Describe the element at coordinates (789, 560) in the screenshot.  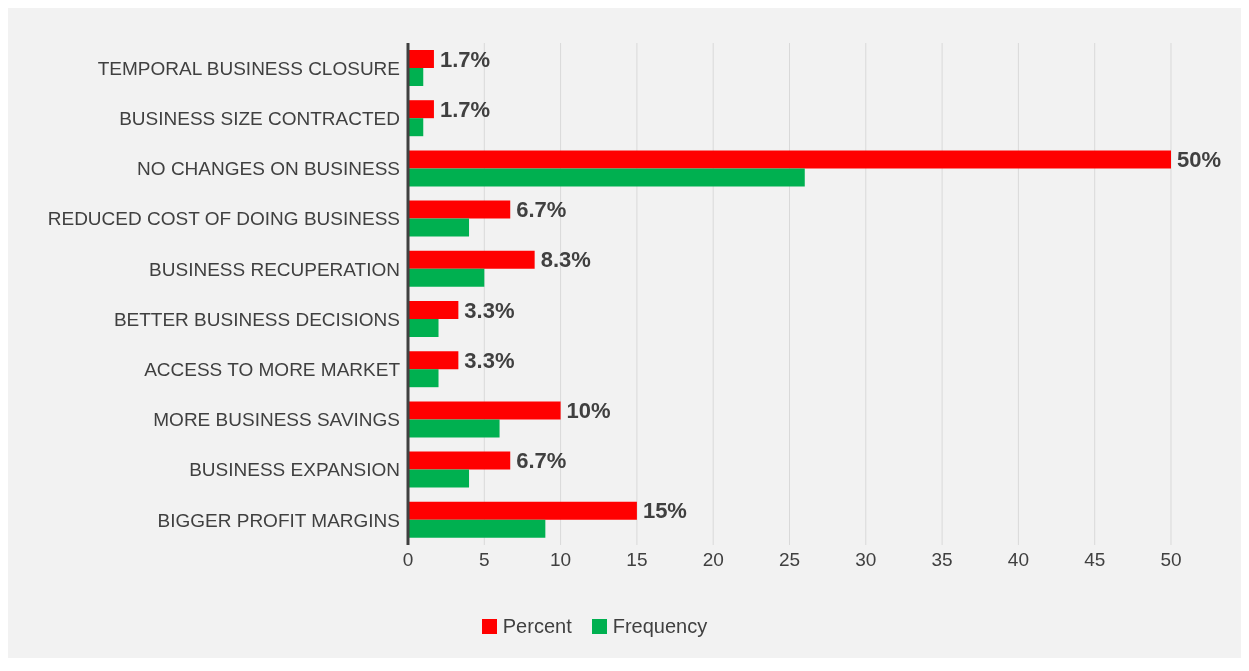
I see `x-tick-label: 25` at that location.